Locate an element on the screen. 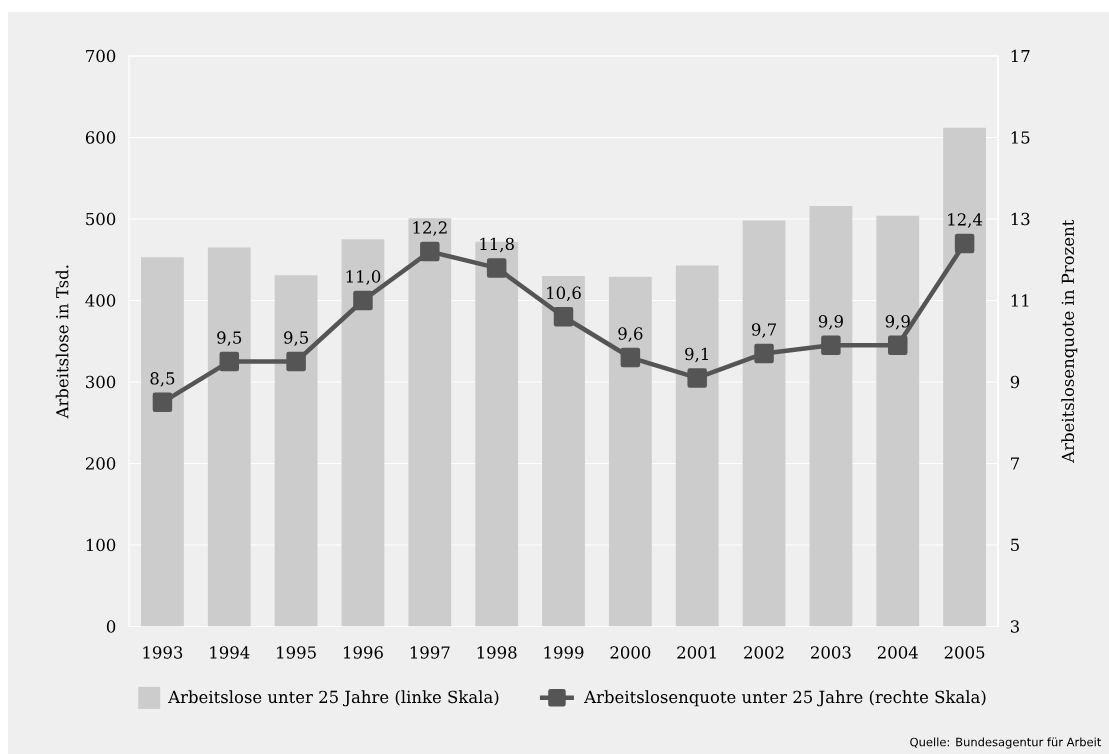 This screenshot has width=1109, height=754. data-label: 11,8 is located at coordinates (497, 245).